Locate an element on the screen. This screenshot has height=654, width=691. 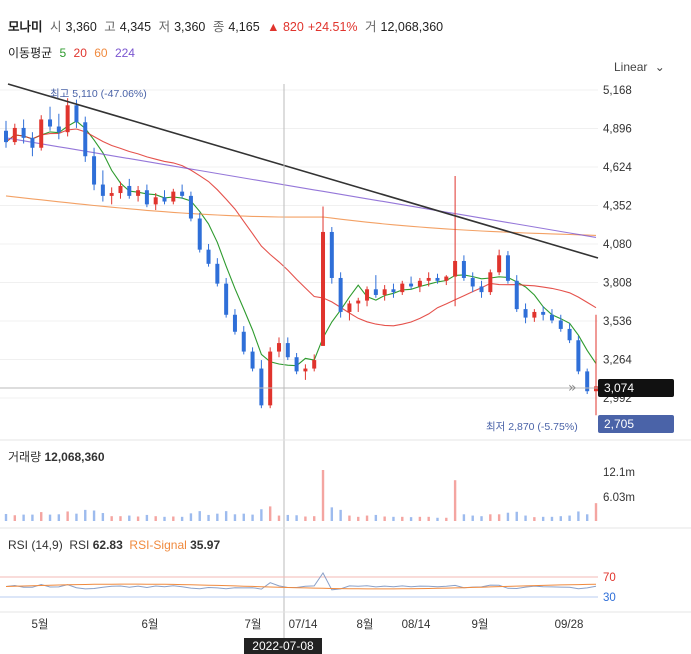
rsi-label: RSI is located at coordinates (79, 545).